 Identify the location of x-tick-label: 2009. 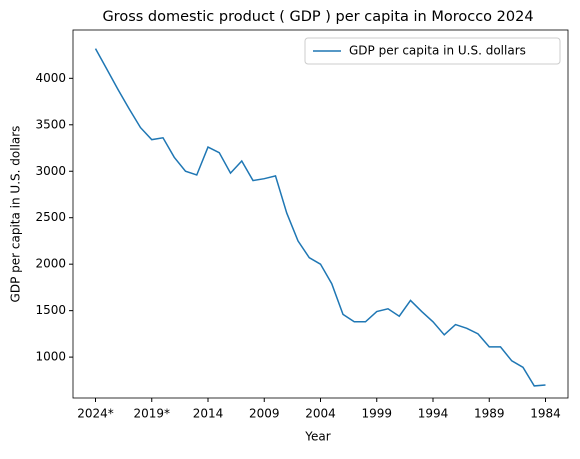
(264, 414).